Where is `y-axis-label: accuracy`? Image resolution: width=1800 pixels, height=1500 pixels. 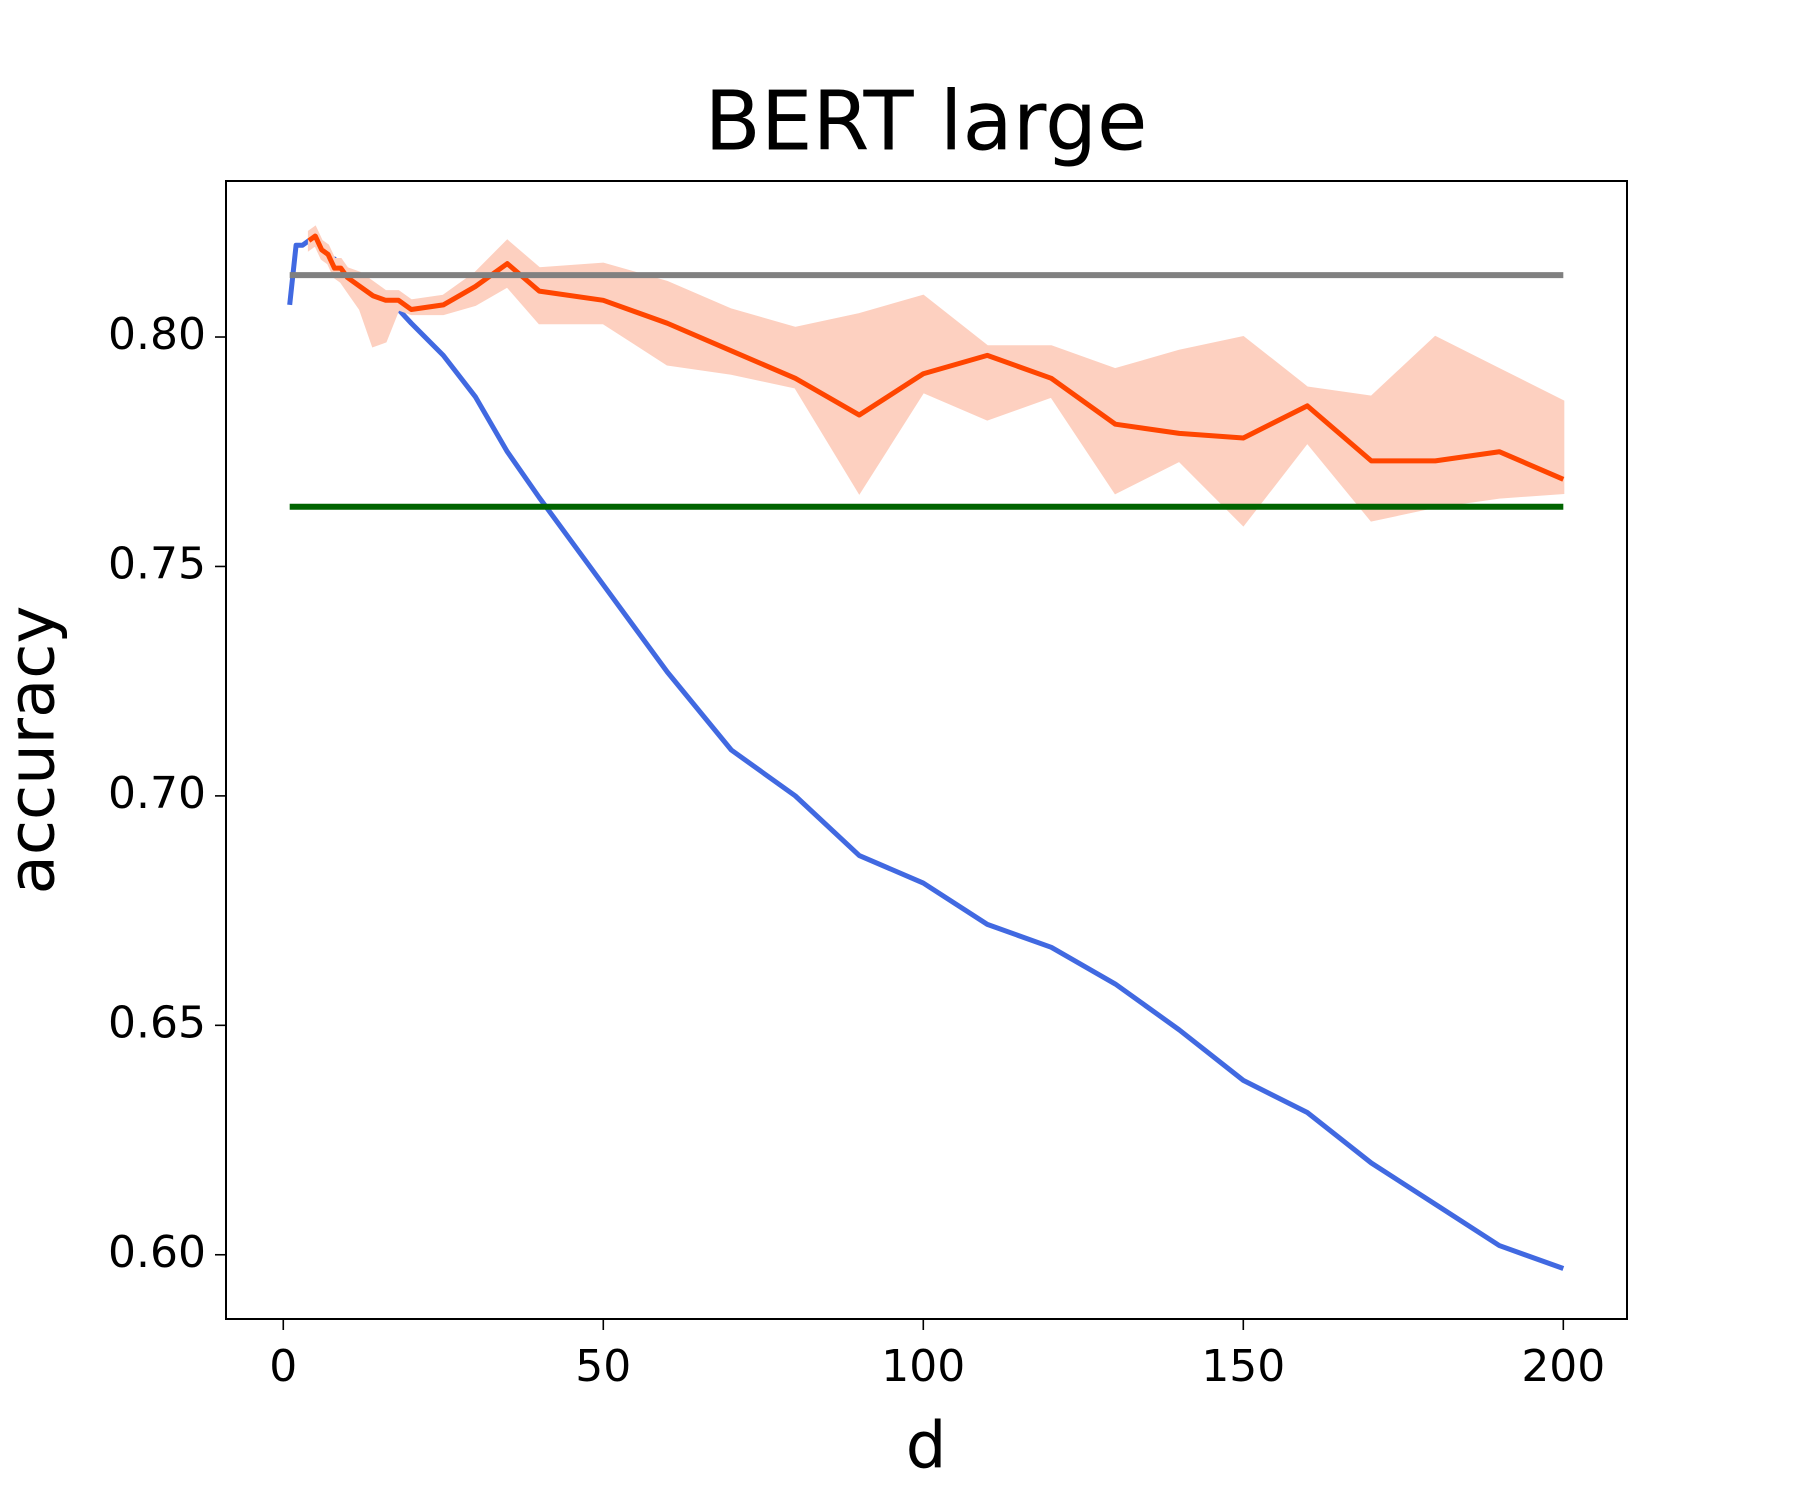
y-axis-label: accuracy is located at coordinates (35, 750).